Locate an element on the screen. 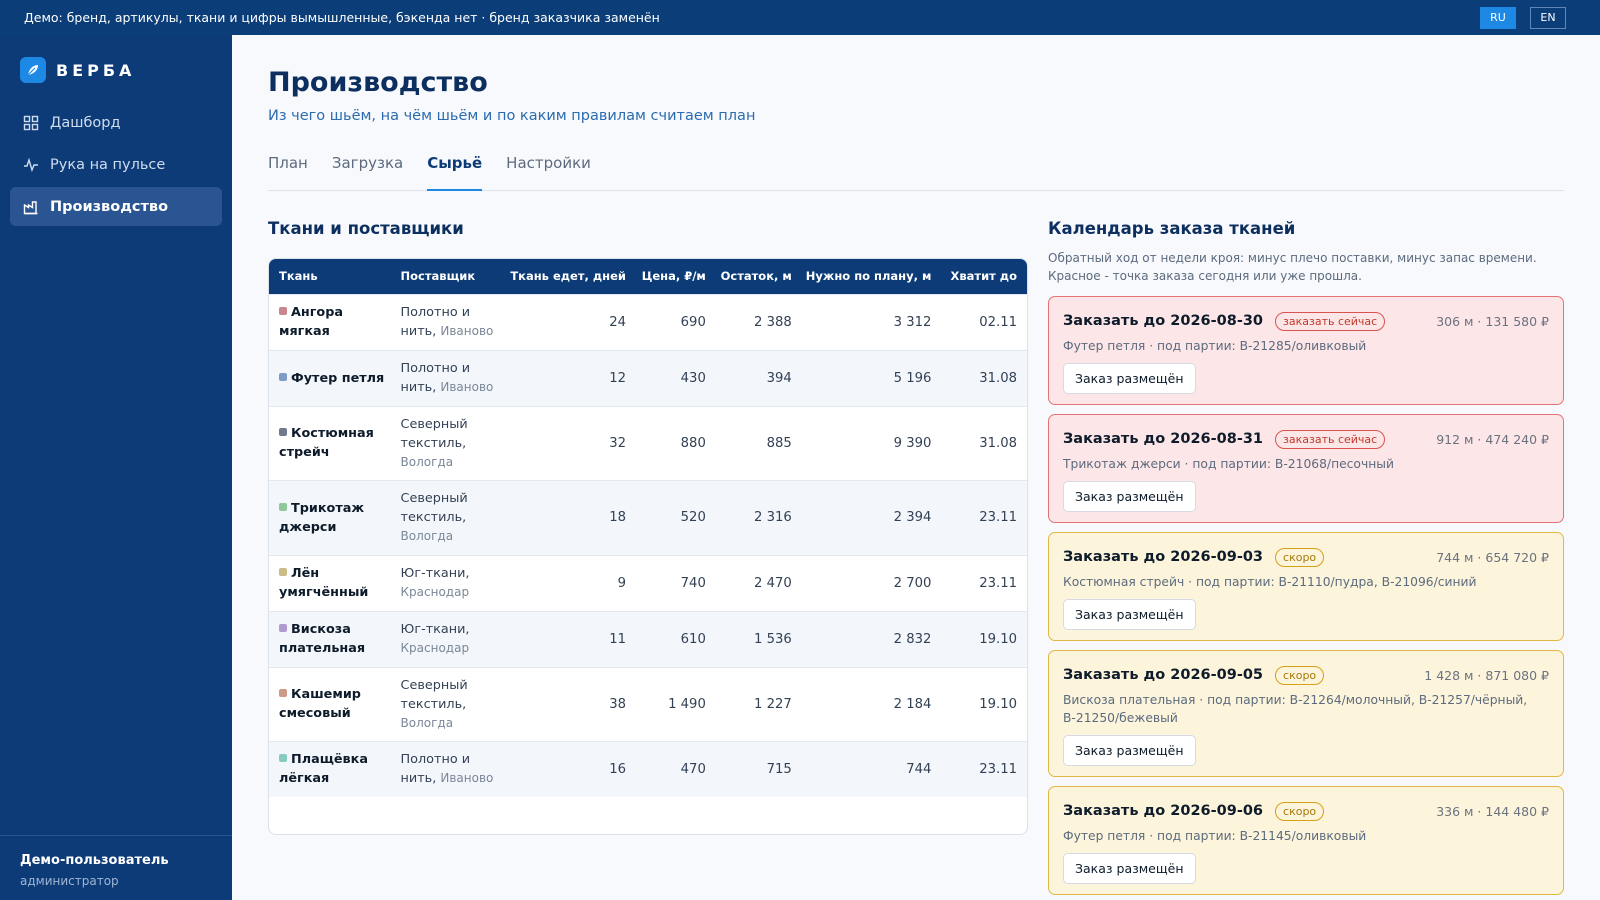  fabric-cell: Лён умягчённый is located at coordinates (330, 583).